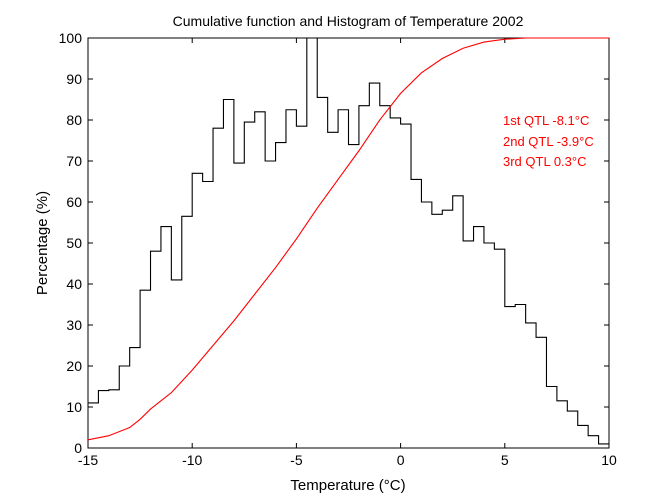 The width and height of the screenshot is (672, 504). I want to click on y-tick-label: 30, so click(74, 325).